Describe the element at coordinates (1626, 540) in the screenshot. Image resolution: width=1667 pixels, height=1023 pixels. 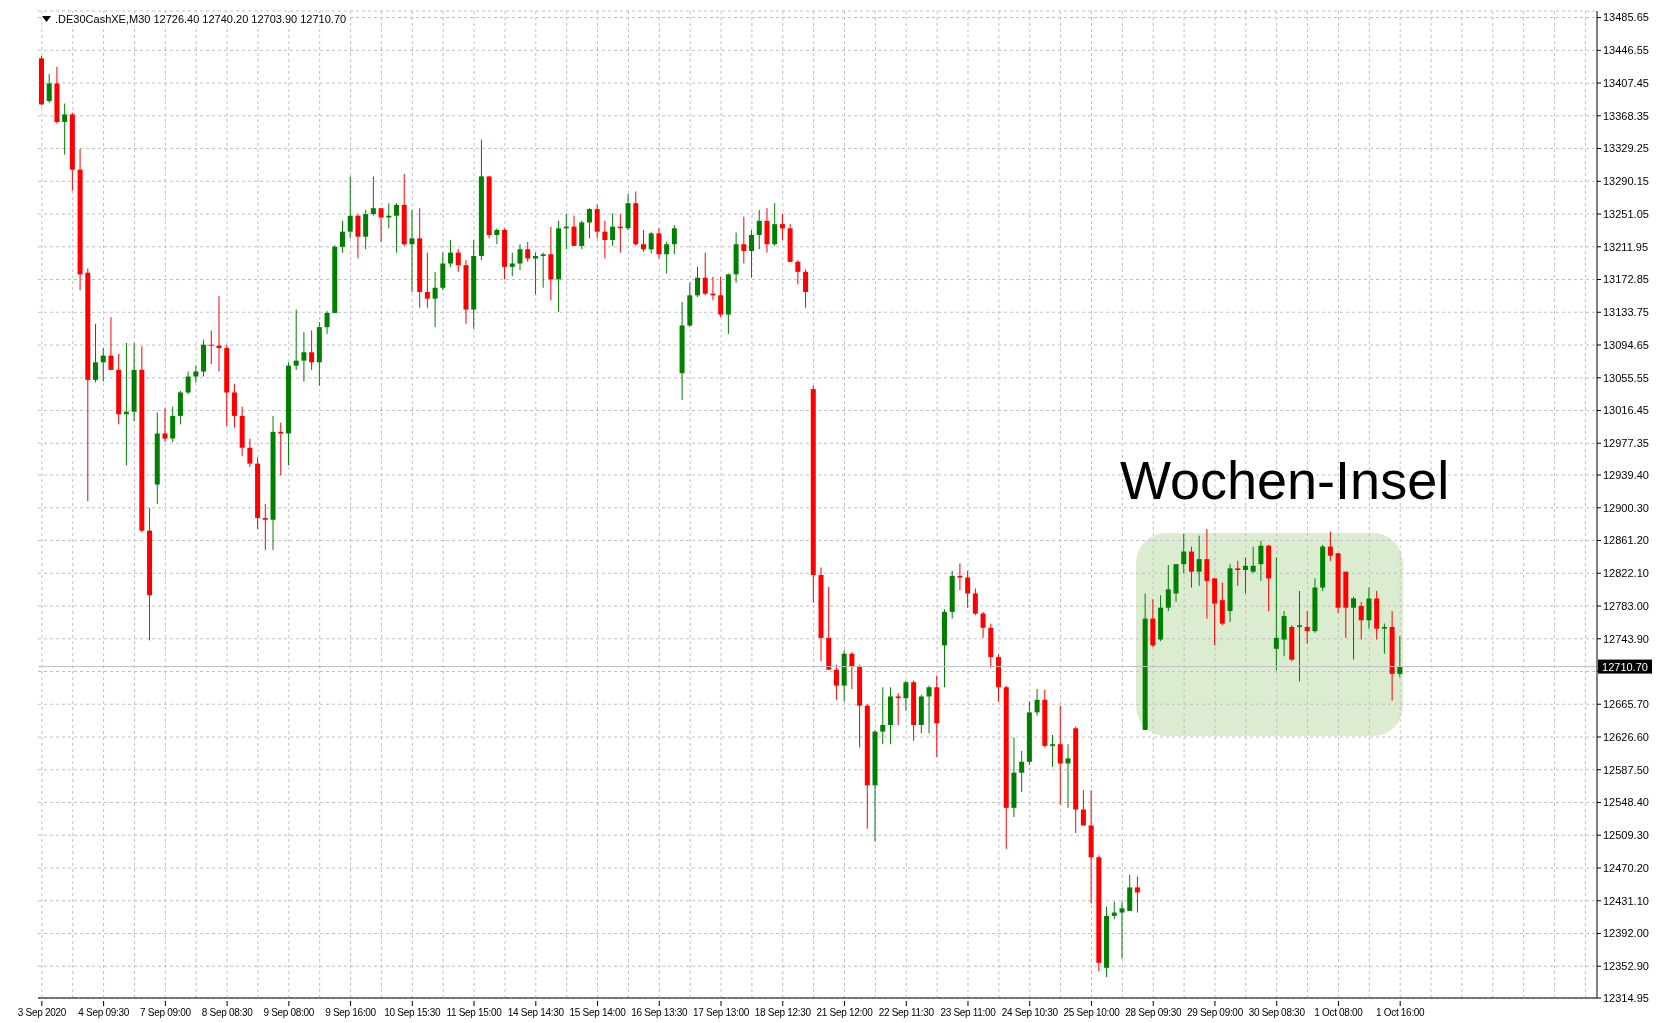
I see `y-tick-label: 12861.20` at that location.